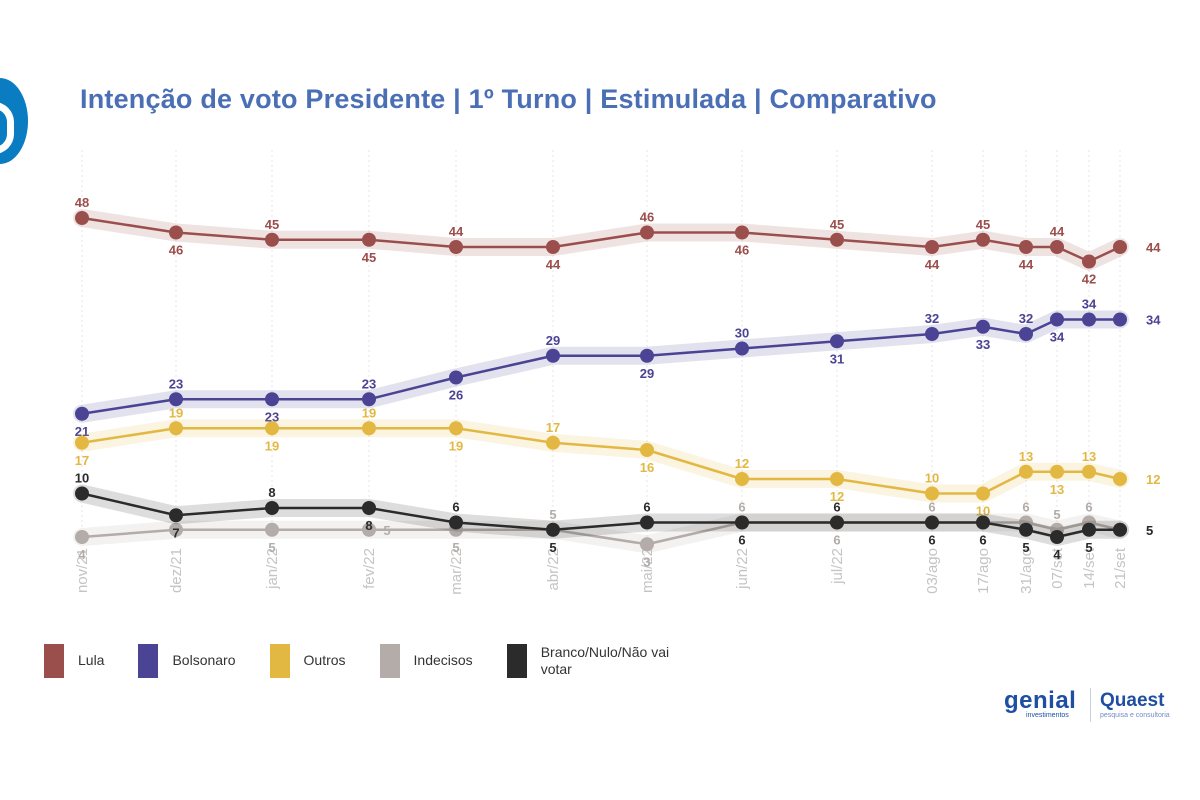 The height and width of the screenshot is (800, 1200). Describe the element at coordinates (82, 478) in the screenshot. I see `data-label-branco-nulo-nao-vai-votar-nov-21: 10` at that location.